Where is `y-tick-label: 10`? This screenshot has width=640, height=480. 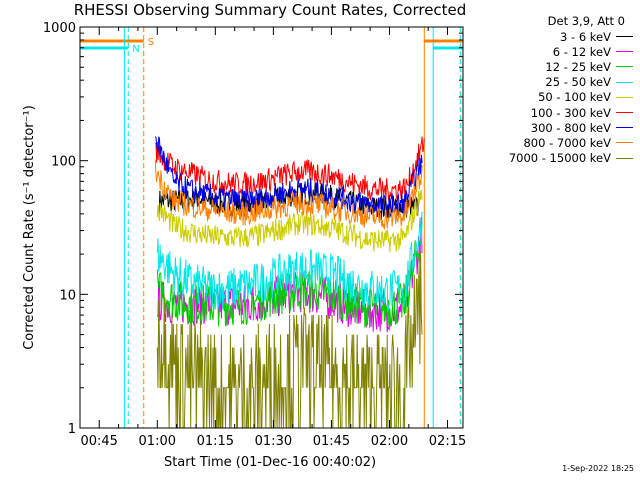 y-tick-label: 10 is located at coordinates (67, 295).